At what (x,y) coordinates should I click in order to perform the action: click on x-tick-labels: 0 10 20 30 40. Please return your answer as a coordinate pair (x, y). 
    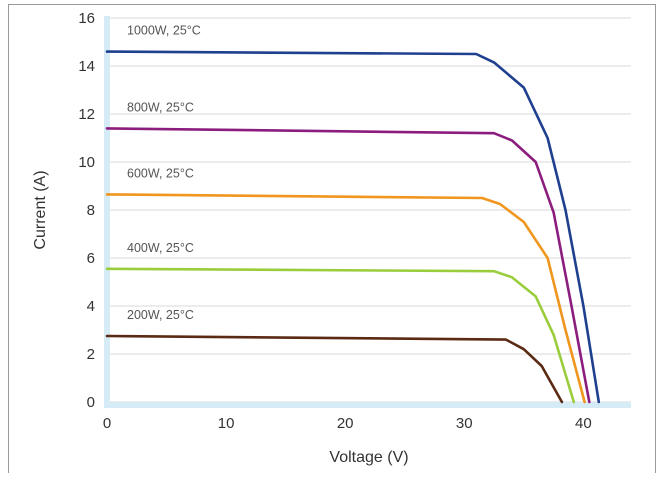
    Looking at the image, I should click on (347, 423).